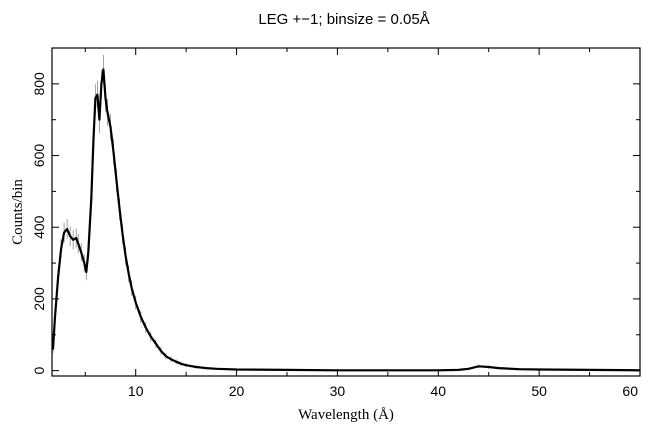 The height and width of the screenshot is (435, 661). I want to click on y-tick-label: 400, so click(39, 227).